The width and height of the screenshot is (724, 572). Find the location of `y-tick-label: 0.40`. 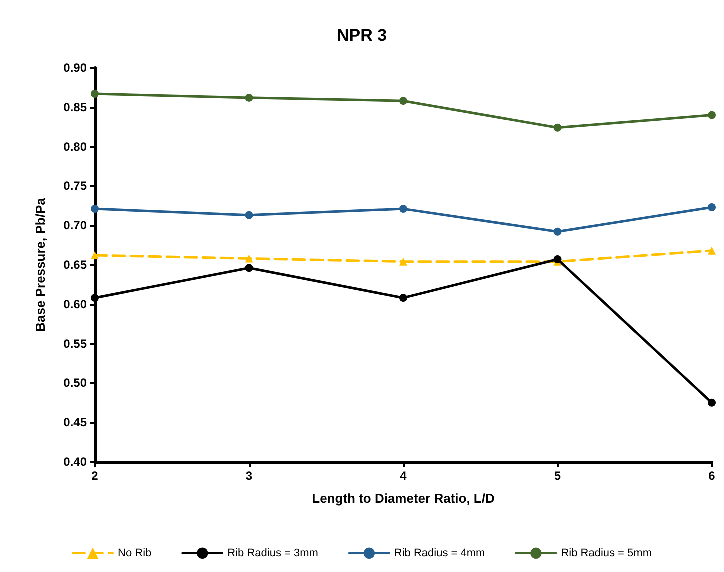

y-tick-label: 0.40 is located at coordinates (76, 462).